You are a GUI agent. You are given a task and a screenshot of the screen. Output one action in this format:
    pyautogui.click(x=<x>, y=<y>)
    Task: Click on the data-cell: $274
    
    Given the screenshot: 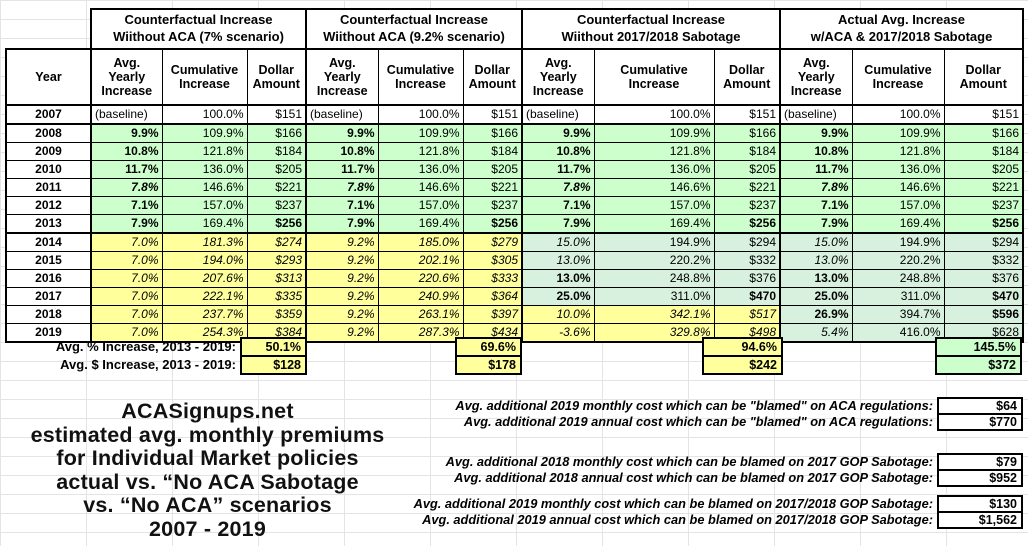 What is the action you would take?
    pyautogui.click(x=276, y=242)
    